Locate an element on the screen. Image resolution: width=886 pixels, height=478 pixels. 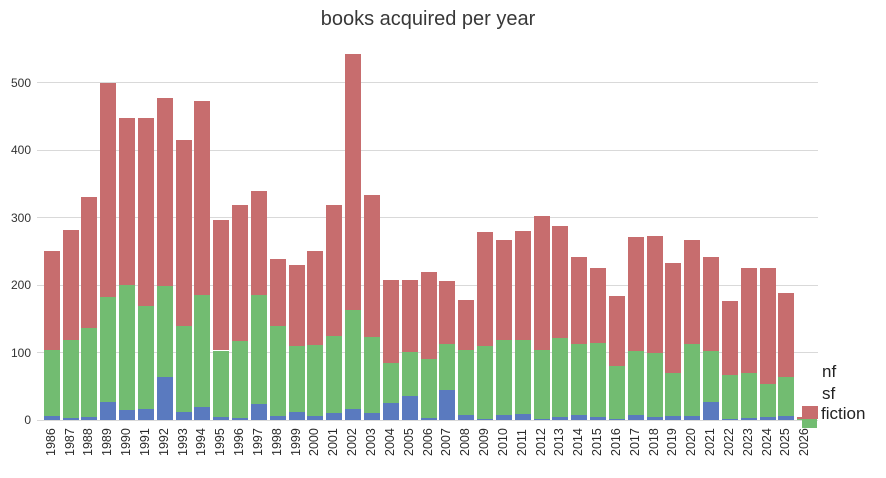
bar-2022-fiction is located at coordinates (729, 338).